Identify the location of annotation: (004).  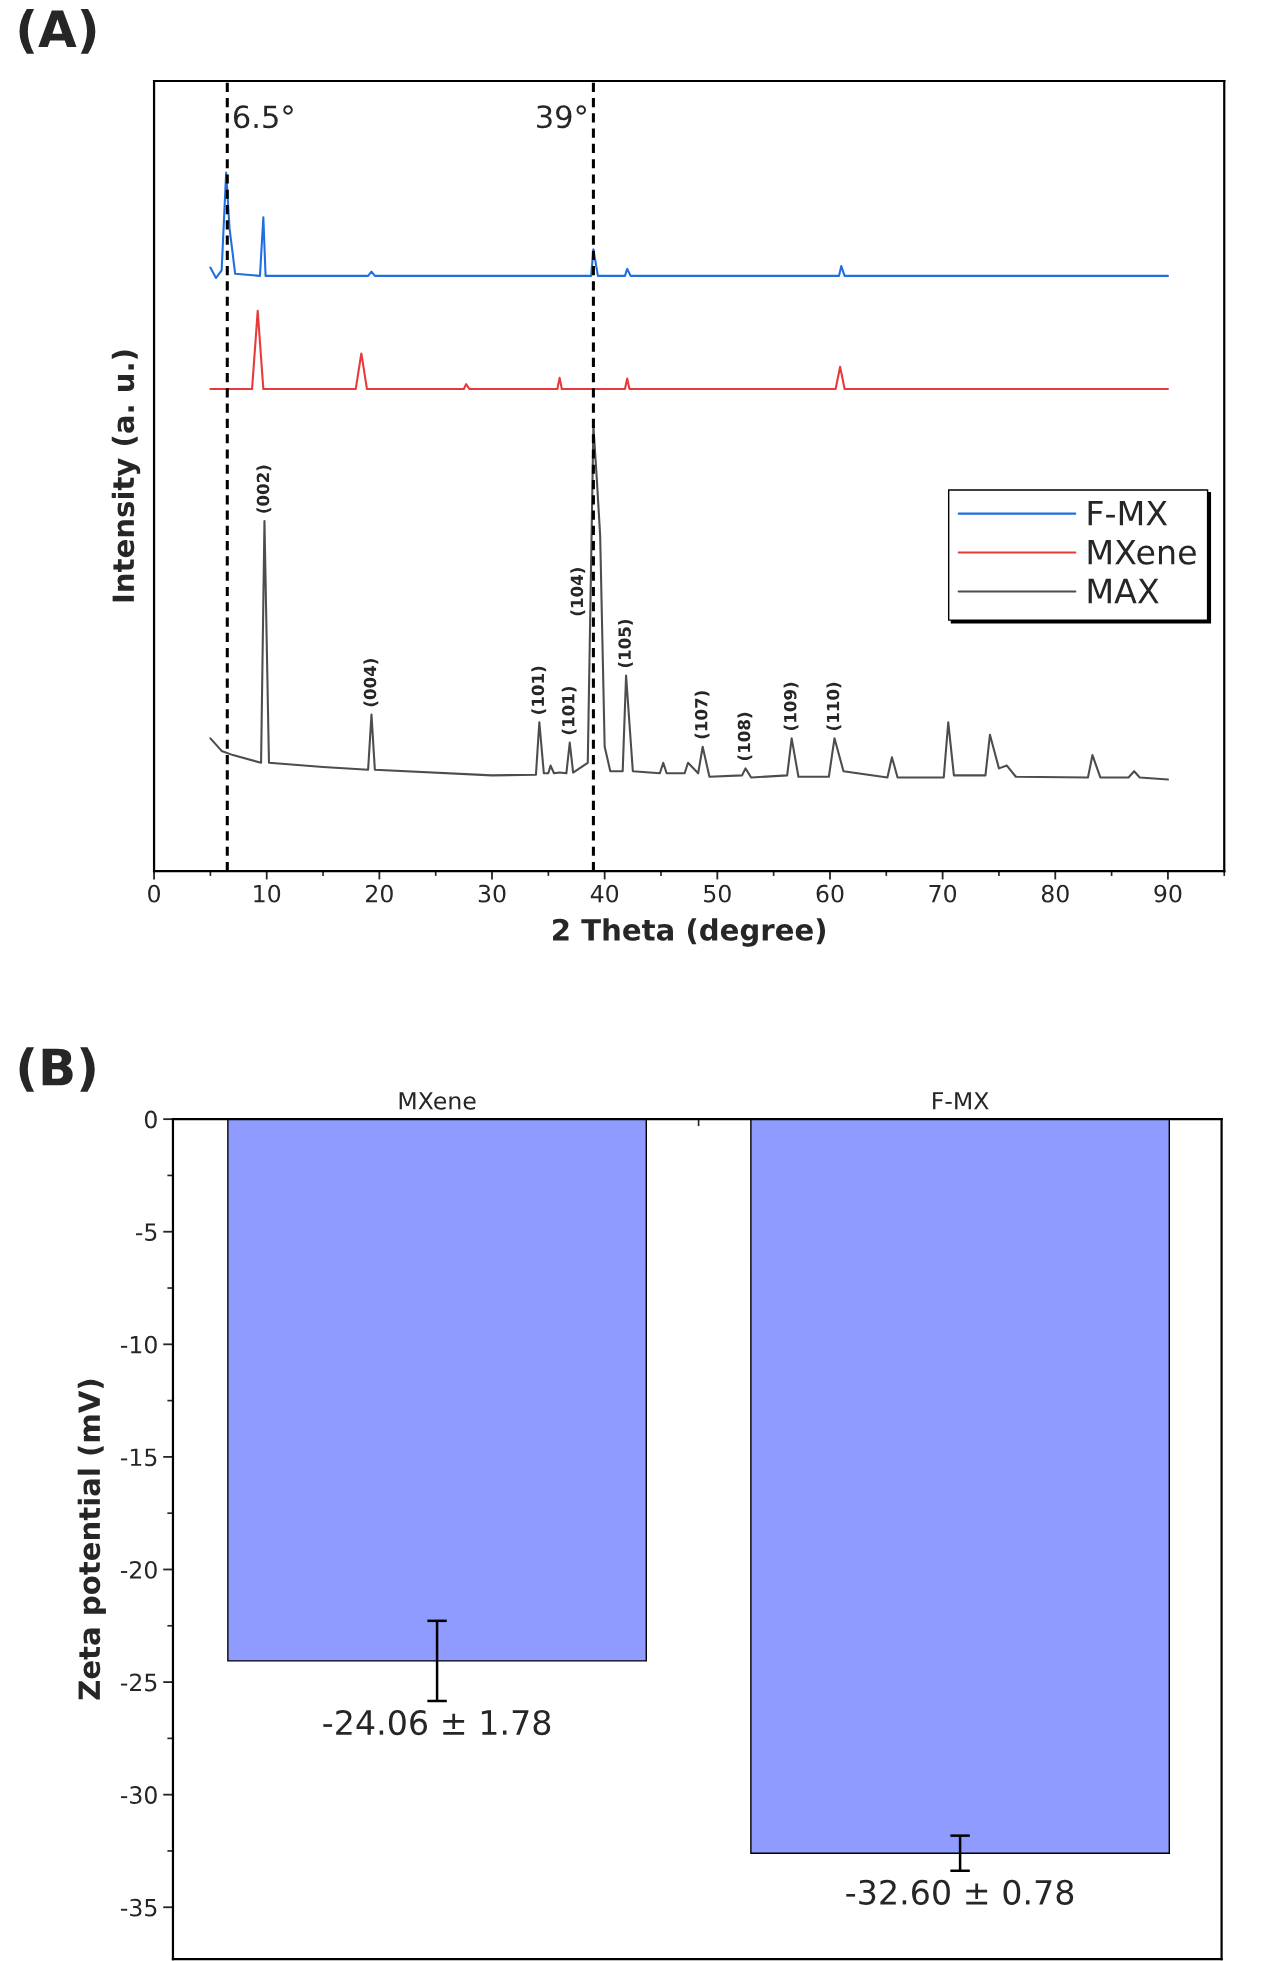
(371, 683).